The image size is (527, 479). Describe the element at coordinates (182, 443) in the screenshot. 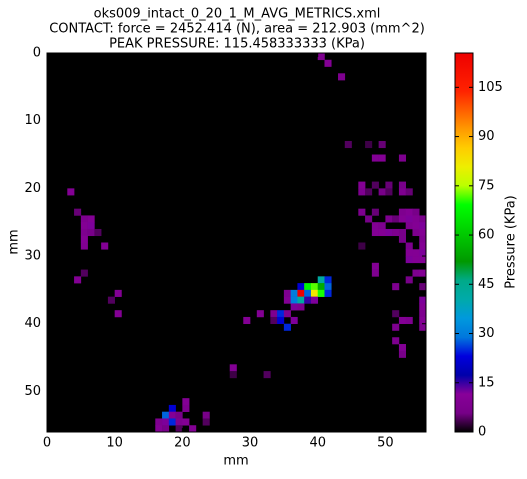

I see `x-tick-label: 20` at that location.